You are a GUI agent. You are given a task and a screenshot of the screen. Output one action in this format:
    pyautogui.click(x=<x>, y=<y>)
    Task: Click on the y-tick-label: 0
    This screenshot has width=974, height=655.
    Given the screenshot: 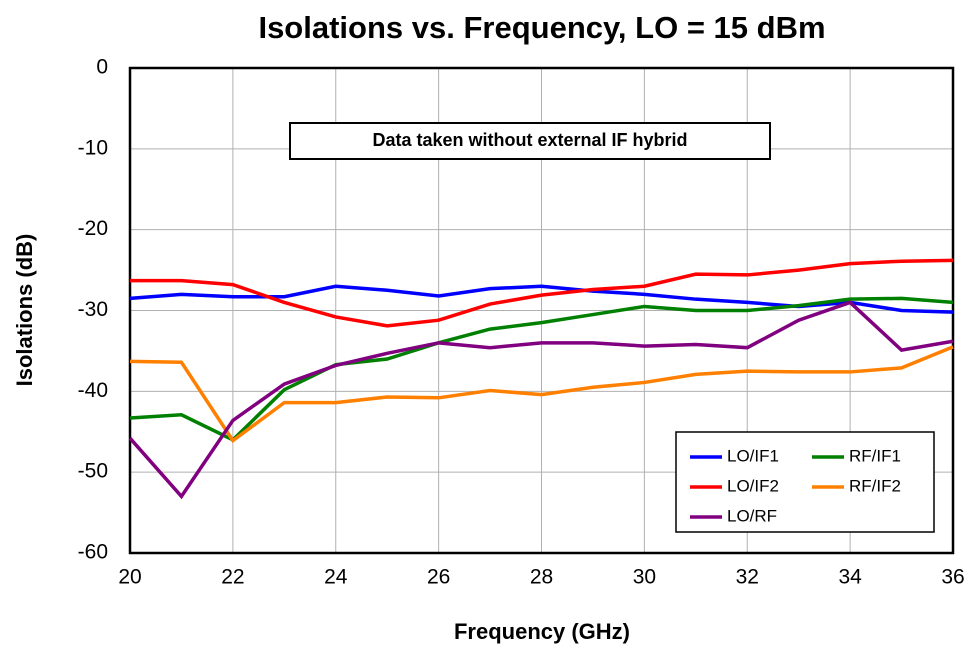 What is the action you would take?
    pyautogui.click(x=102, y=67)
    